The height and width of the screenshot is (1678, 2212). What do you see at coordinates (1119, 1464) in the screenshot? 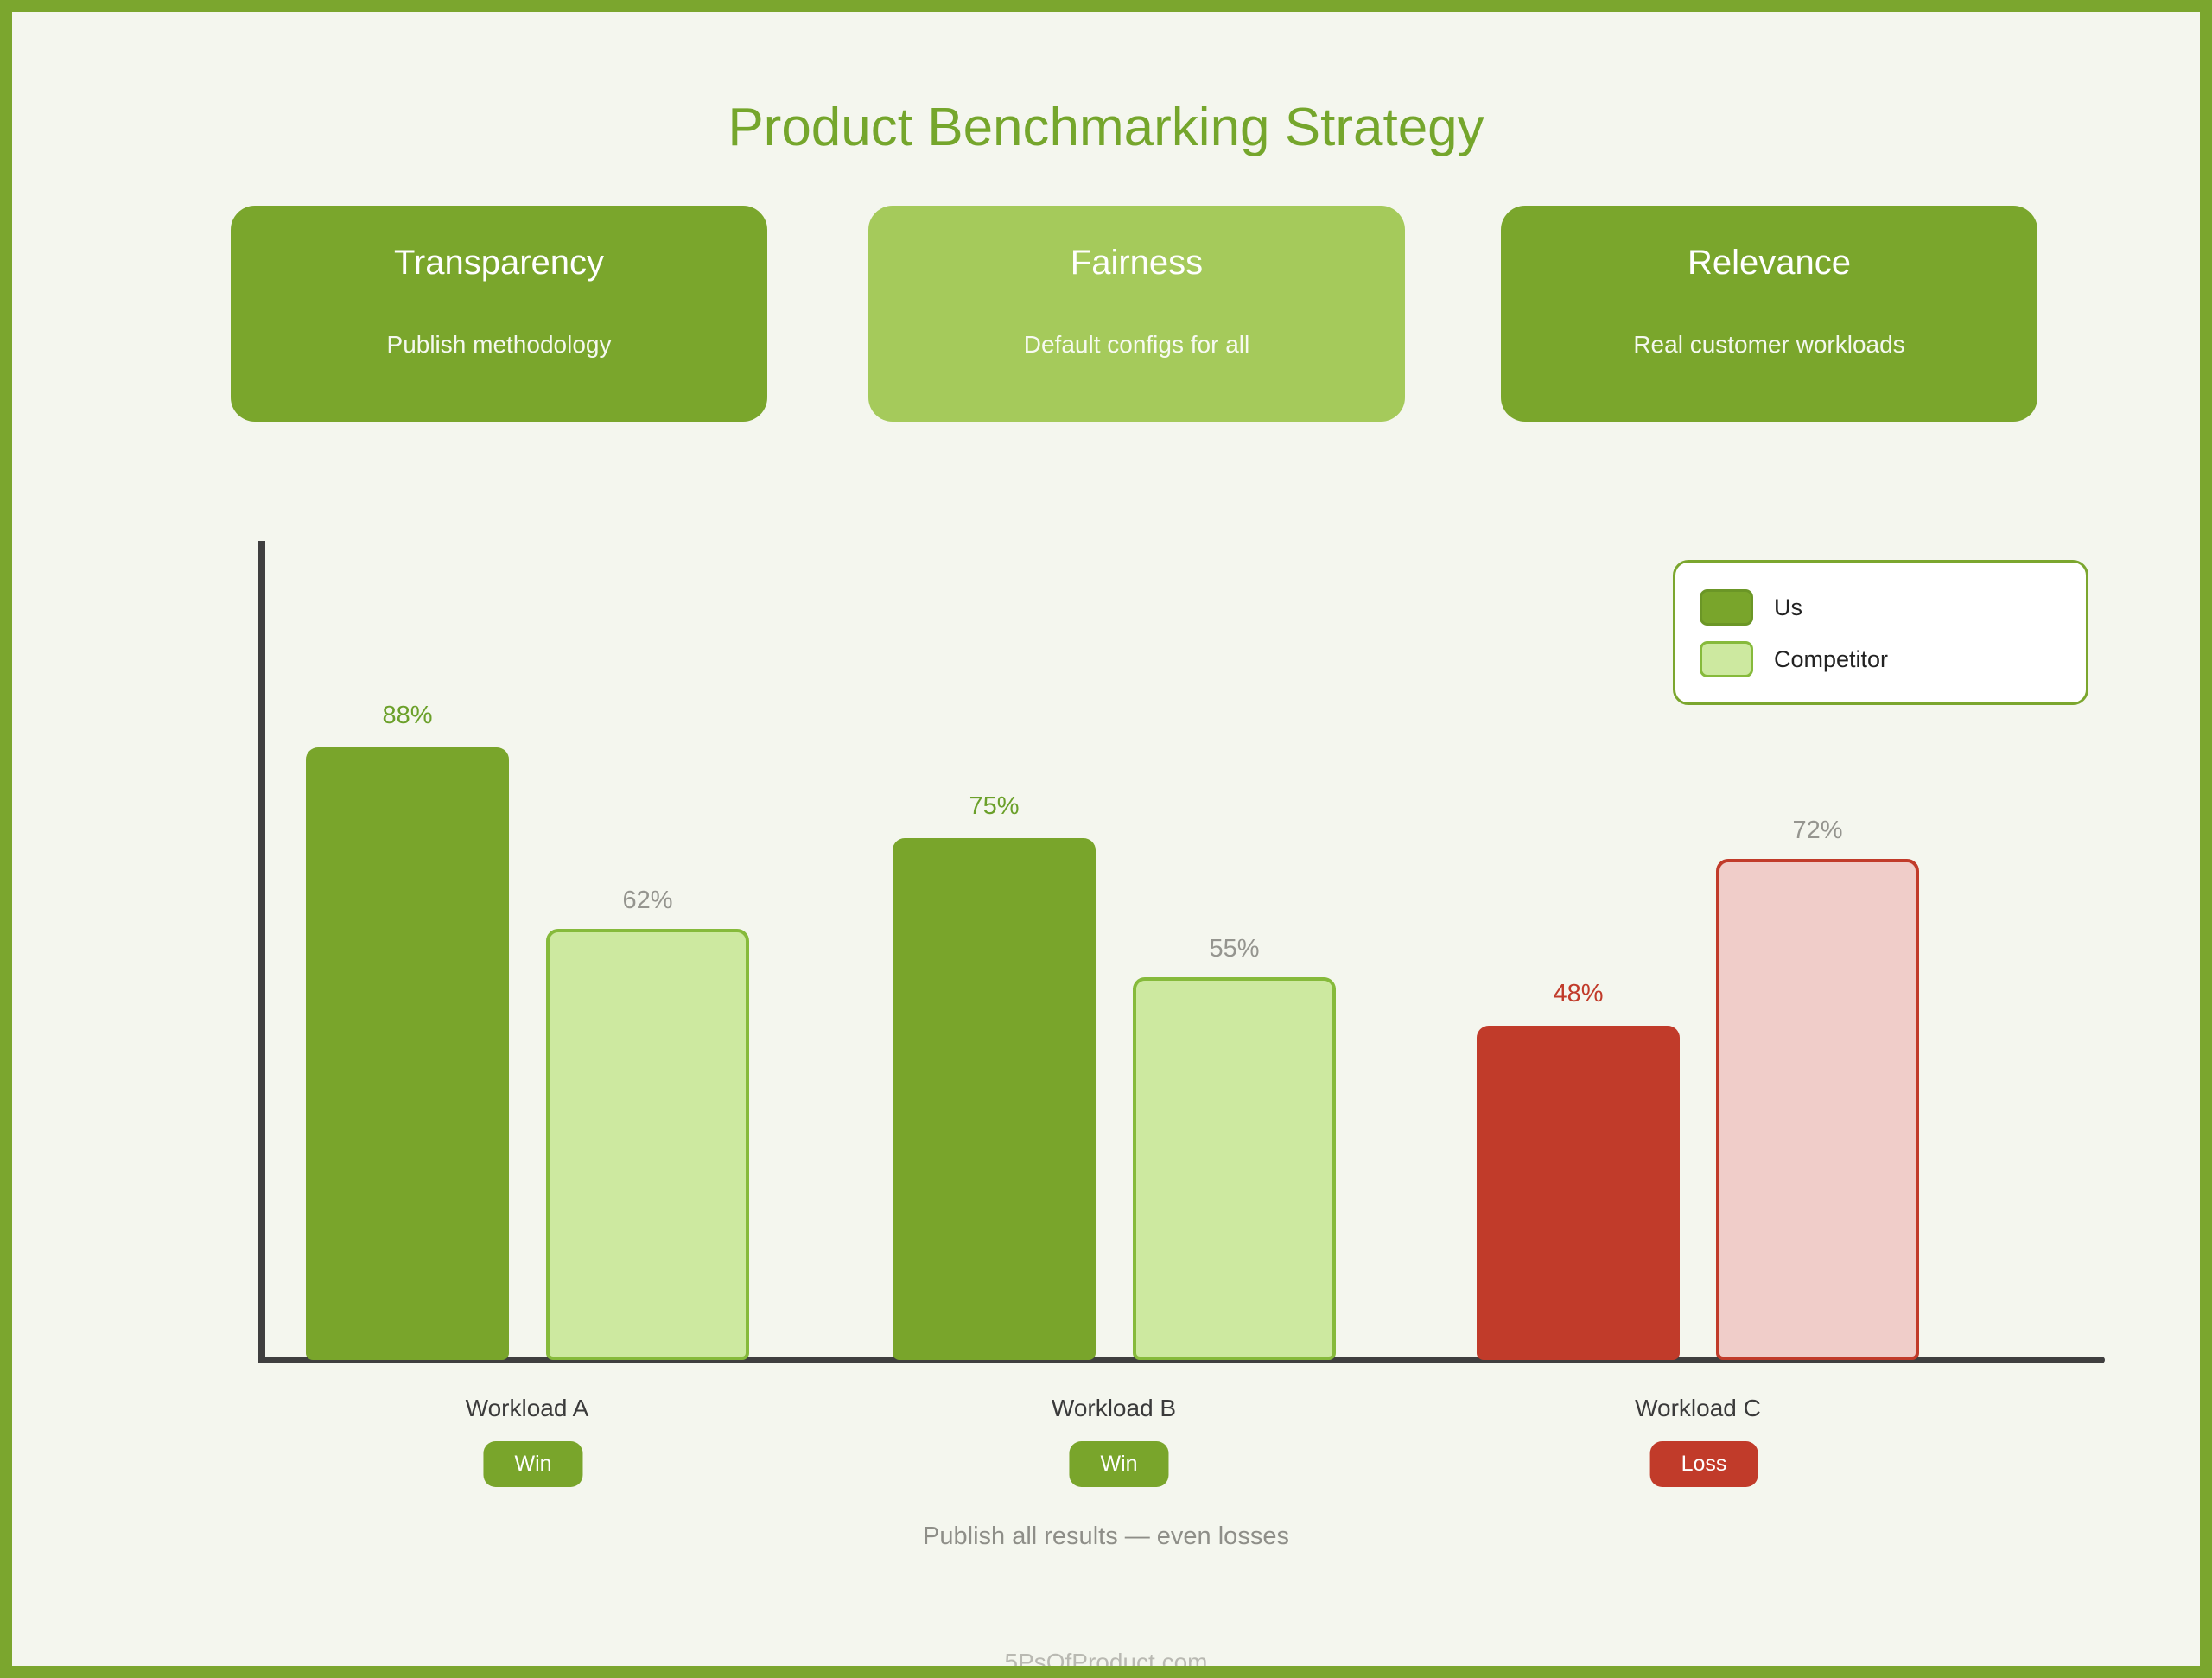
I see `outcome-badge-workload-b: Win` at bounding box center [1119, 1464].